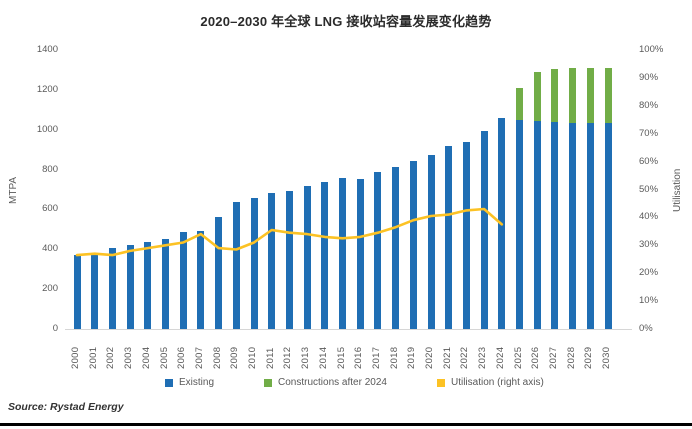 The width and height of the screenshot is (692, 429). Describe the element at coordinates (649, 273) in the screenshot. I see `right-tick-20: 20%` at that location.